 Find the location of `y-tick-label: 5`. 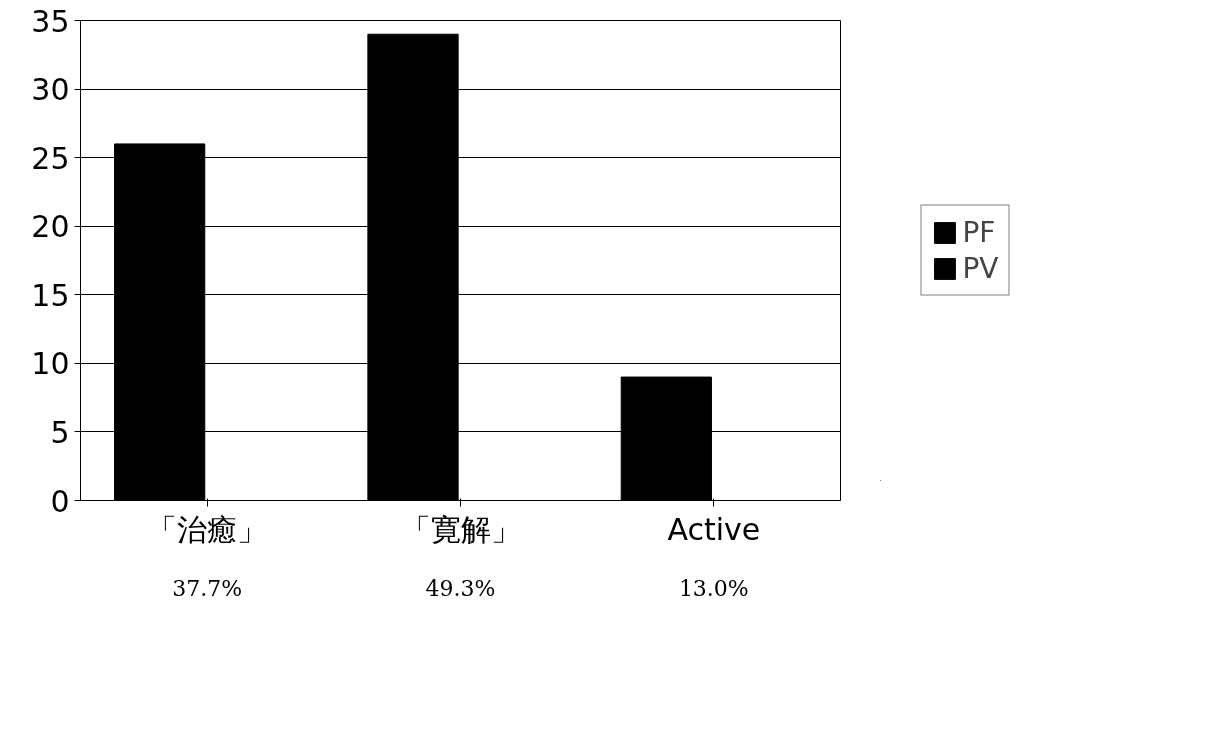

y-tick-label: 5 is located at coordinates (60, 432).